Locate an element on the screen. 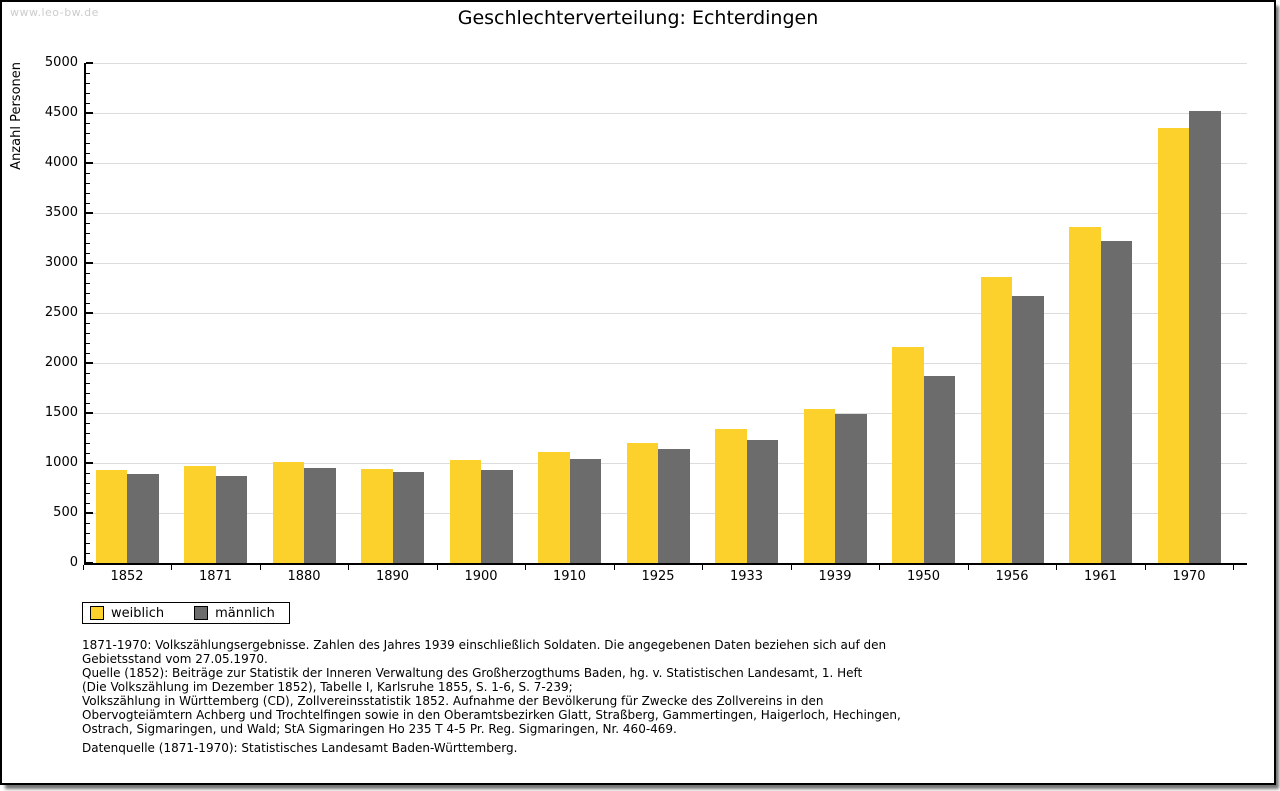 Image resolution: width=1280 pixels, height=791 pixels. y-axis-title: Anzahl Personen is located at coordinates (16, 116).